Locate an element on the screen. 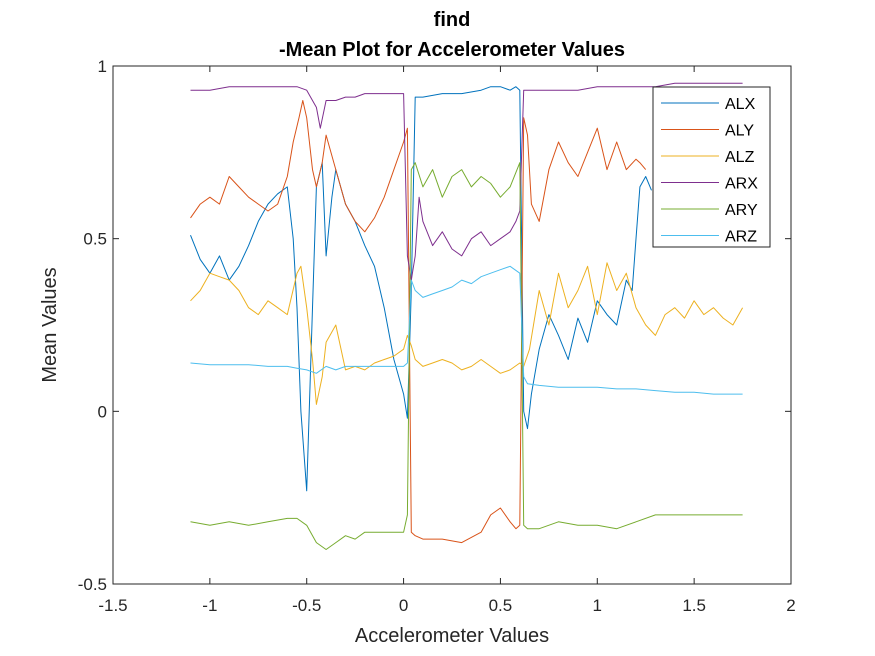  x-axis-label: Accelerometer Values is located at coordinates (452, 636).